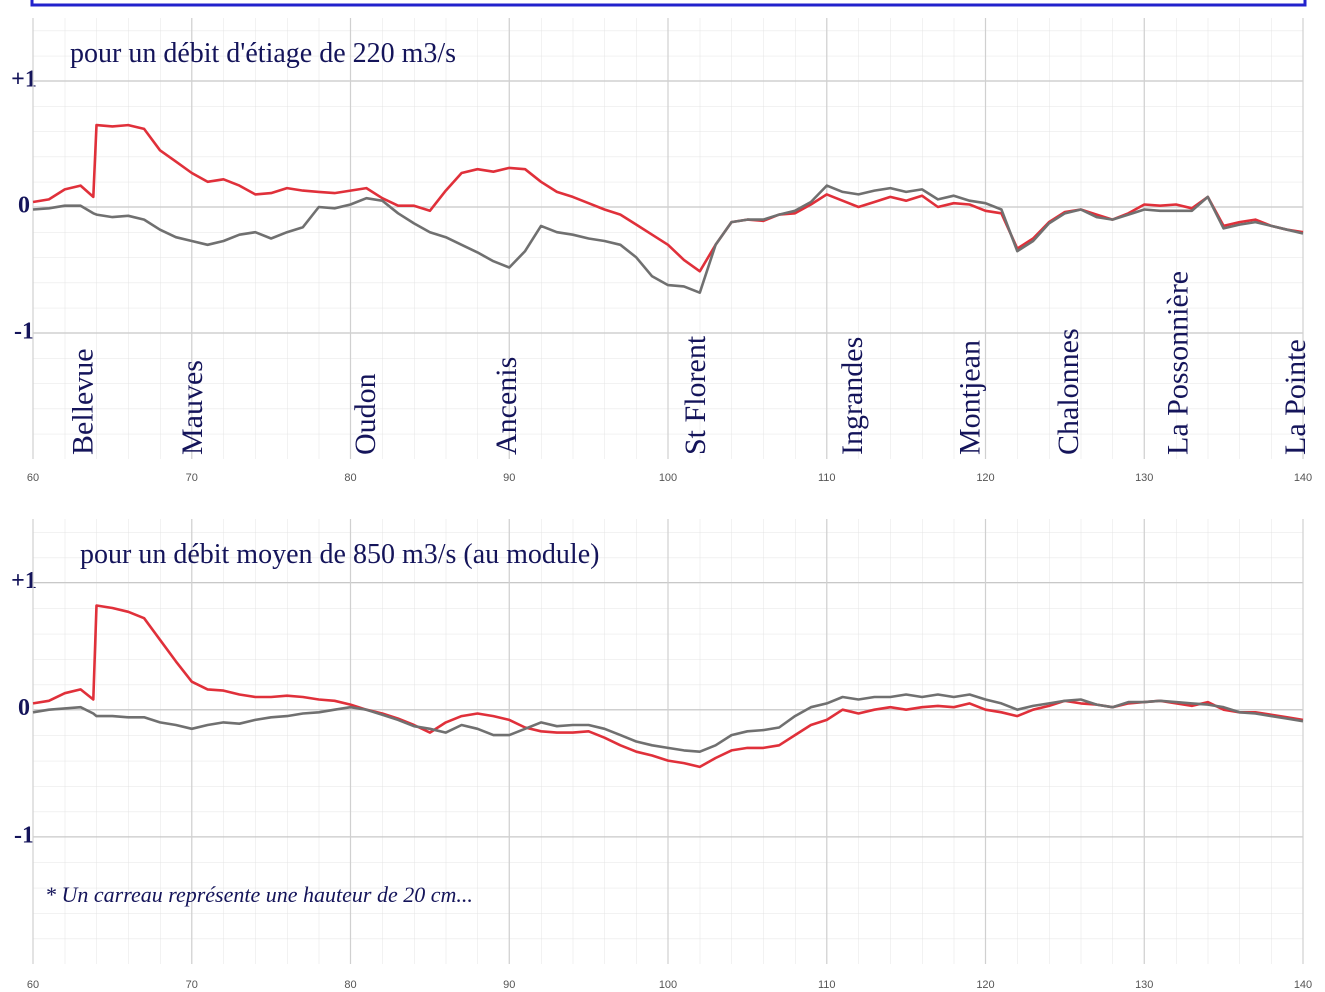 Image resolution: width=1325 pixels, height=992 pixels. What do you see at coordinates (1295, 397) in the screenshot?
I see `place-label: La Pointe` at bounding box center [1295, 397].